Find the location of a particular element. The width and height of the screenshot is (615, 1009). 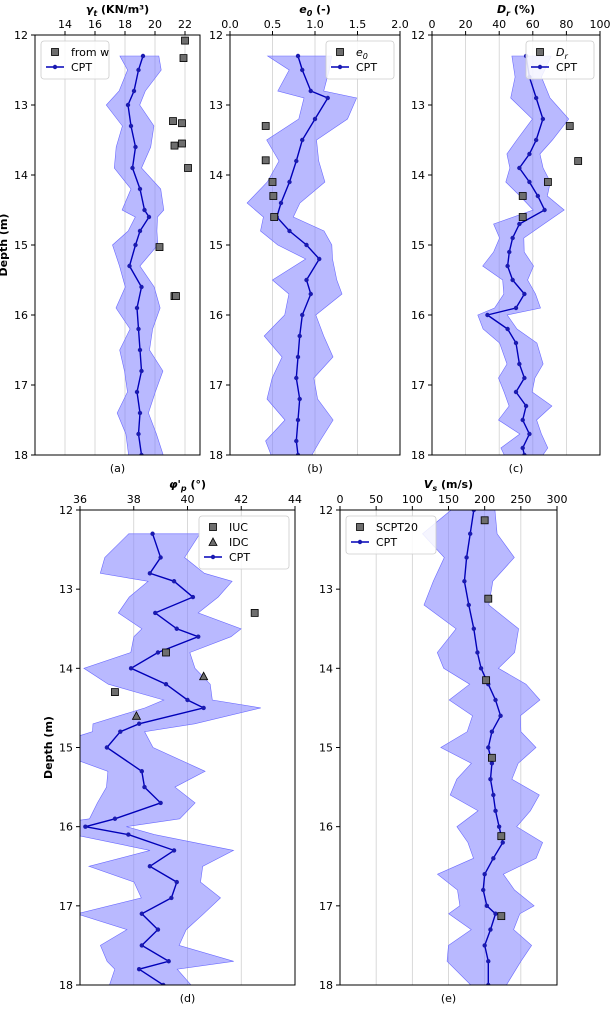

x-tick-label: 1.0 is located at coordinates (315, 24).